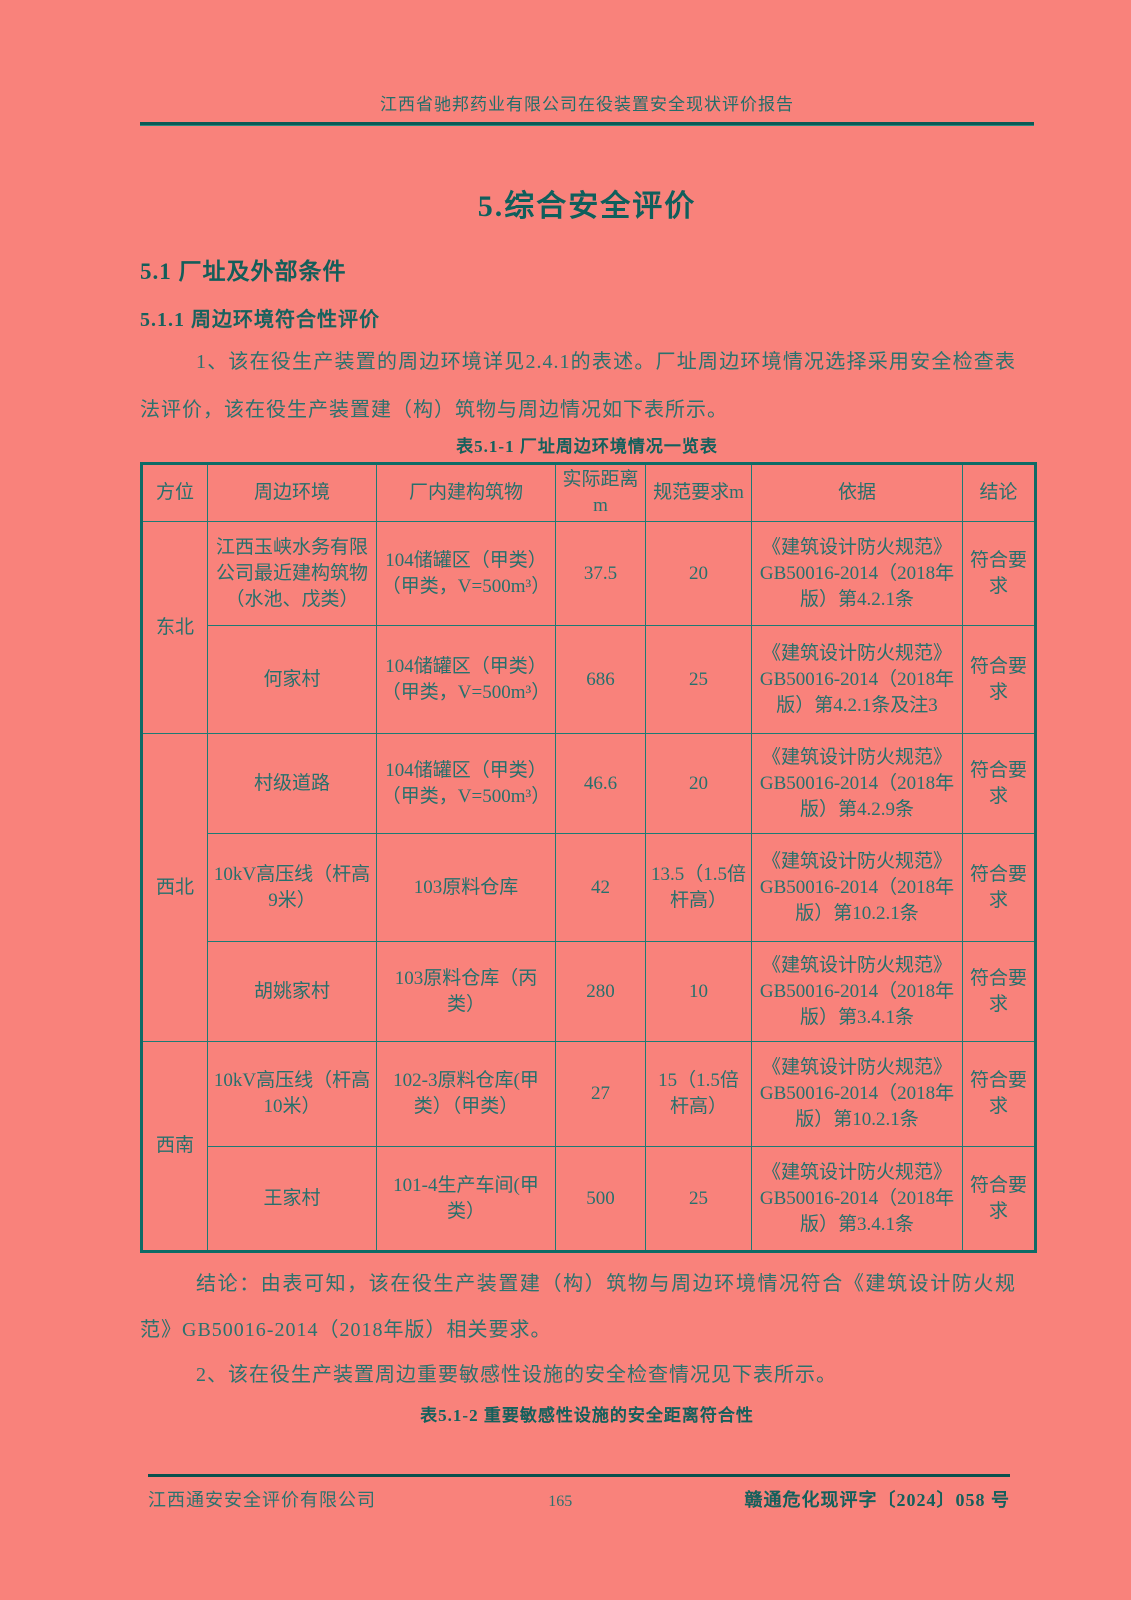 The width and height of the screenshot is (1131, 1600). I want to click on actual-distance-cell: 46.6, so click(600, 783).